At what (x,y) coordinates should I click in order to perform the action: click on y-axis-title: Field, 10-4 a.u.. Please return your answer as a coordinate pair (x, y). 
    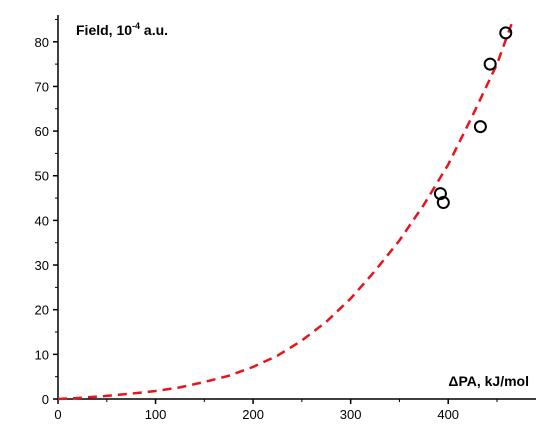
    Looking at the image, I should click on (122, 29).